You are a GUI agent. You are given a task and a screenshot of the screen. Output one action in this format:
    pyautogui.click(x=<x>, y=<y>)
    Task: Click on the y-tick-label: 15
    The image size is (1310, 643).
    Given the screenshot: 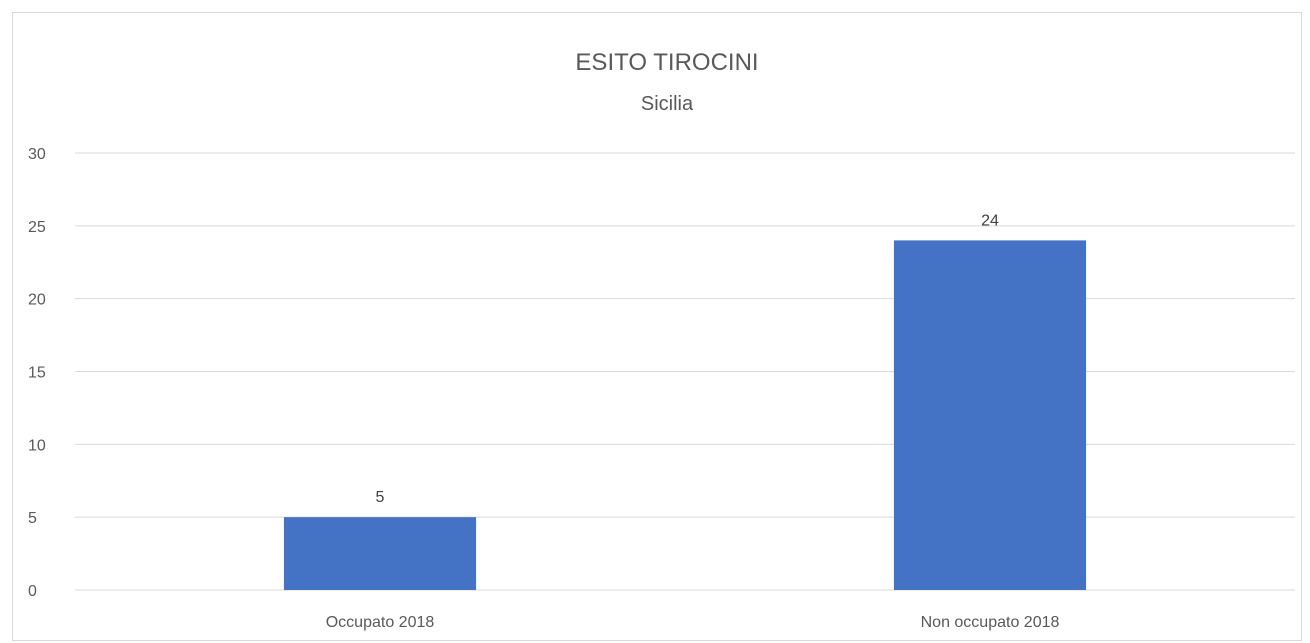 What is the action you would take?
    pyautogui.click(x=37, y=373)
    